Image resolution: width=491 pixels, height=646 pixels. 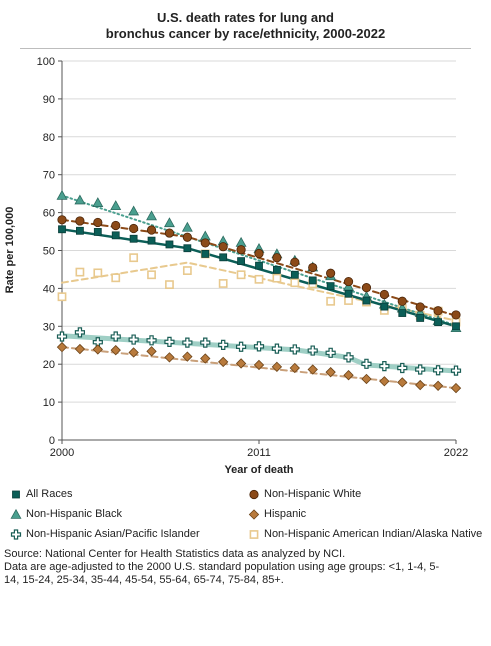 What do you see at coordinates (74, 514) in the screenshot?
I see `legend-label: Non-Hispanic Black` at bounding box center [74, 514].